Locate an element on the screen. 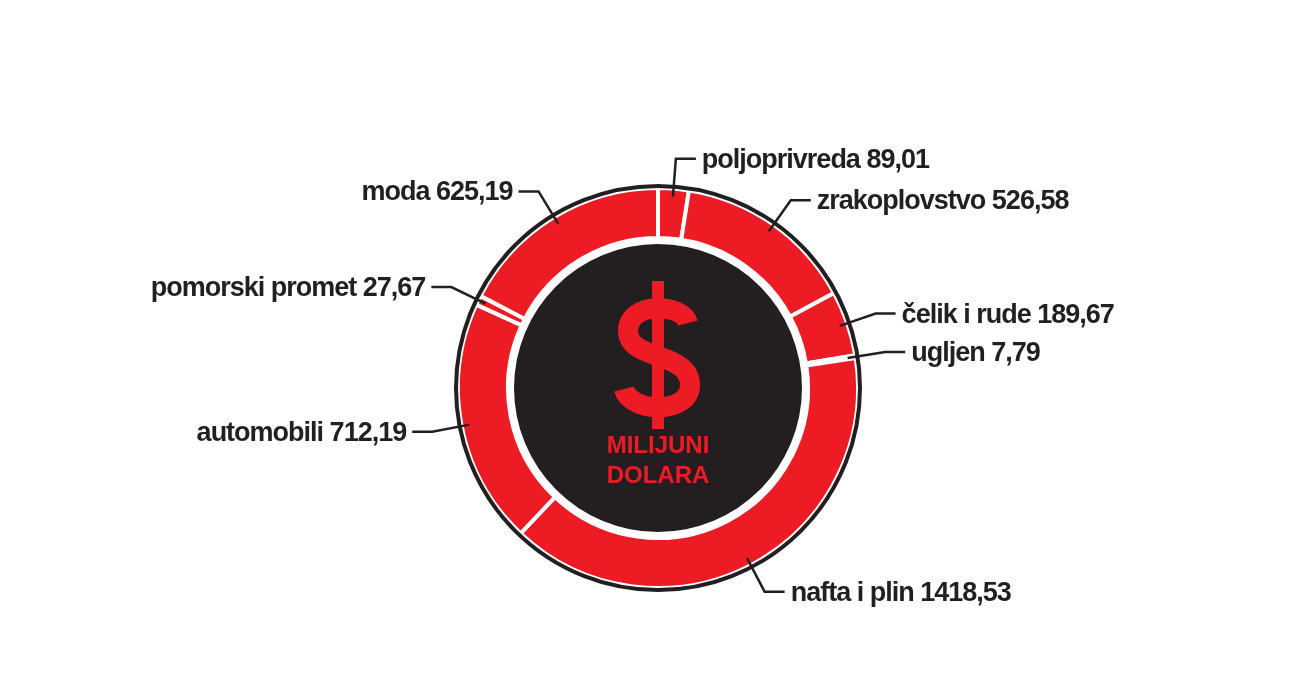  slice-label: pomorski promet is located at coordinates (253, 287).